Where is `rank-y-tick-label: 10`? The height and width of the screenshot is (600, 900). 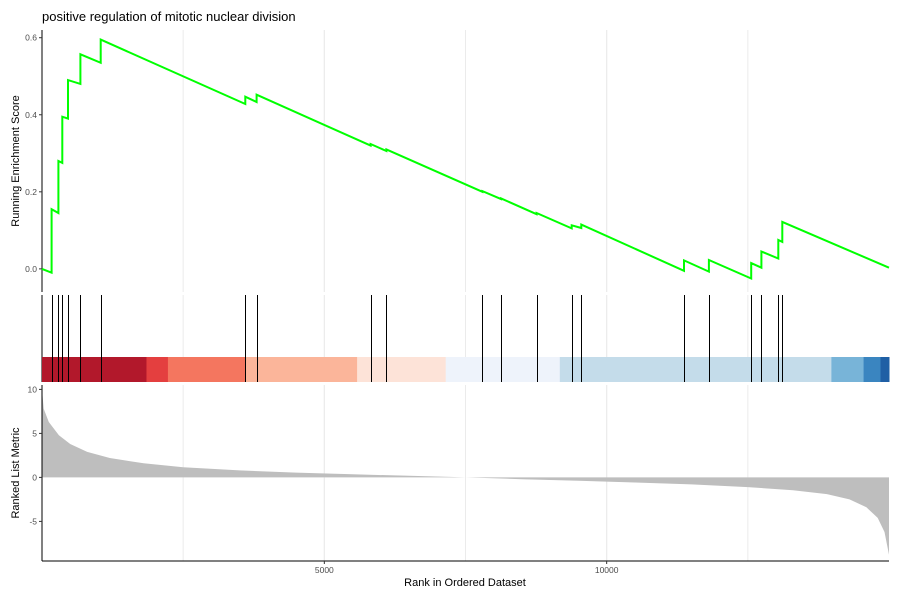
rank-y-tick-label: 10 is located at coordinates (33, 389).